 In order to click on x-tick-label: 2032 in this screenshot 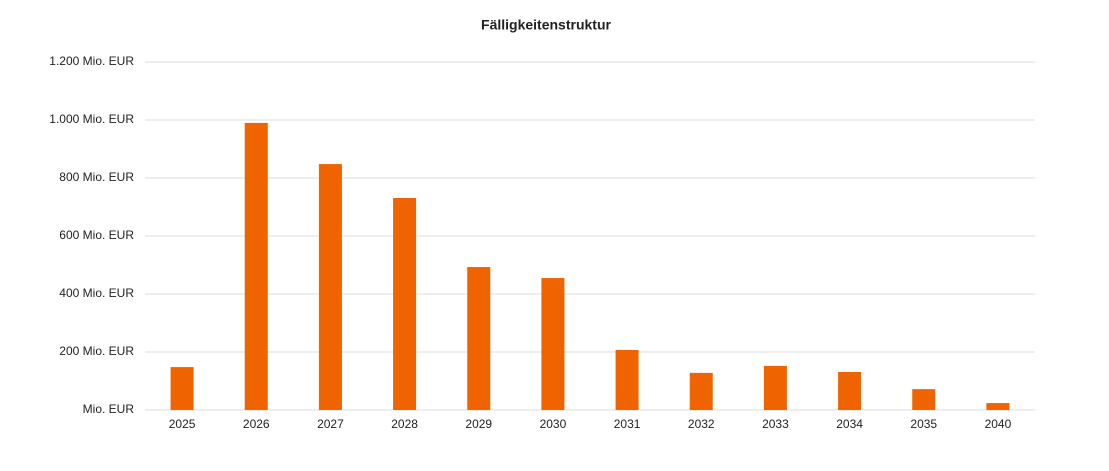, I will do `click(701, 424)`.